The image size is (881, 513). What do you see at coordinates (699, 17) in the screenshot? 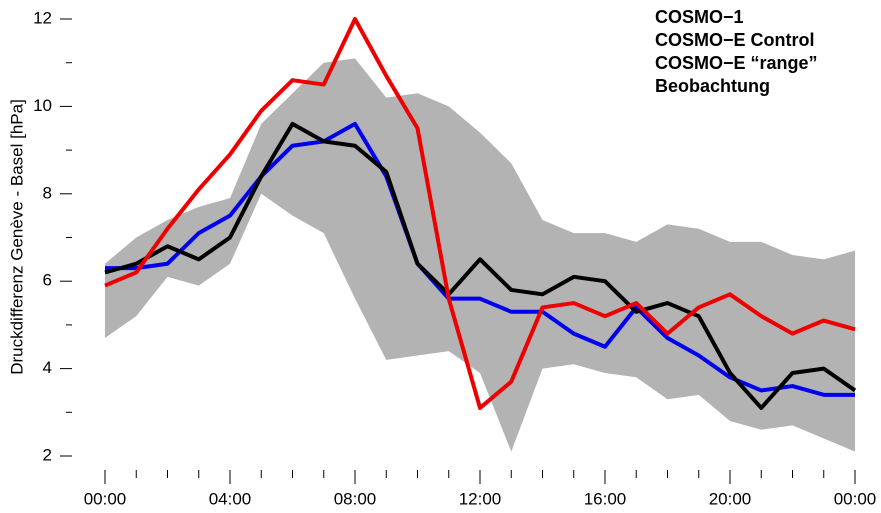
I see `legend-entry: COSMO−1` at bounding box center [699, 17].